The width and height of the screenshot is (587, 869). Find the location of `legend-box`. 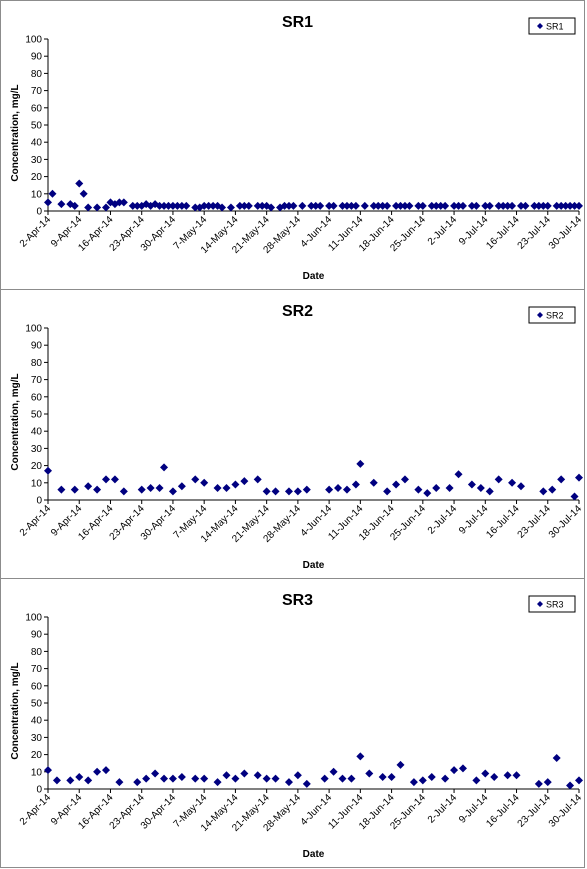

legend-box is located at coordinates (552, 604).